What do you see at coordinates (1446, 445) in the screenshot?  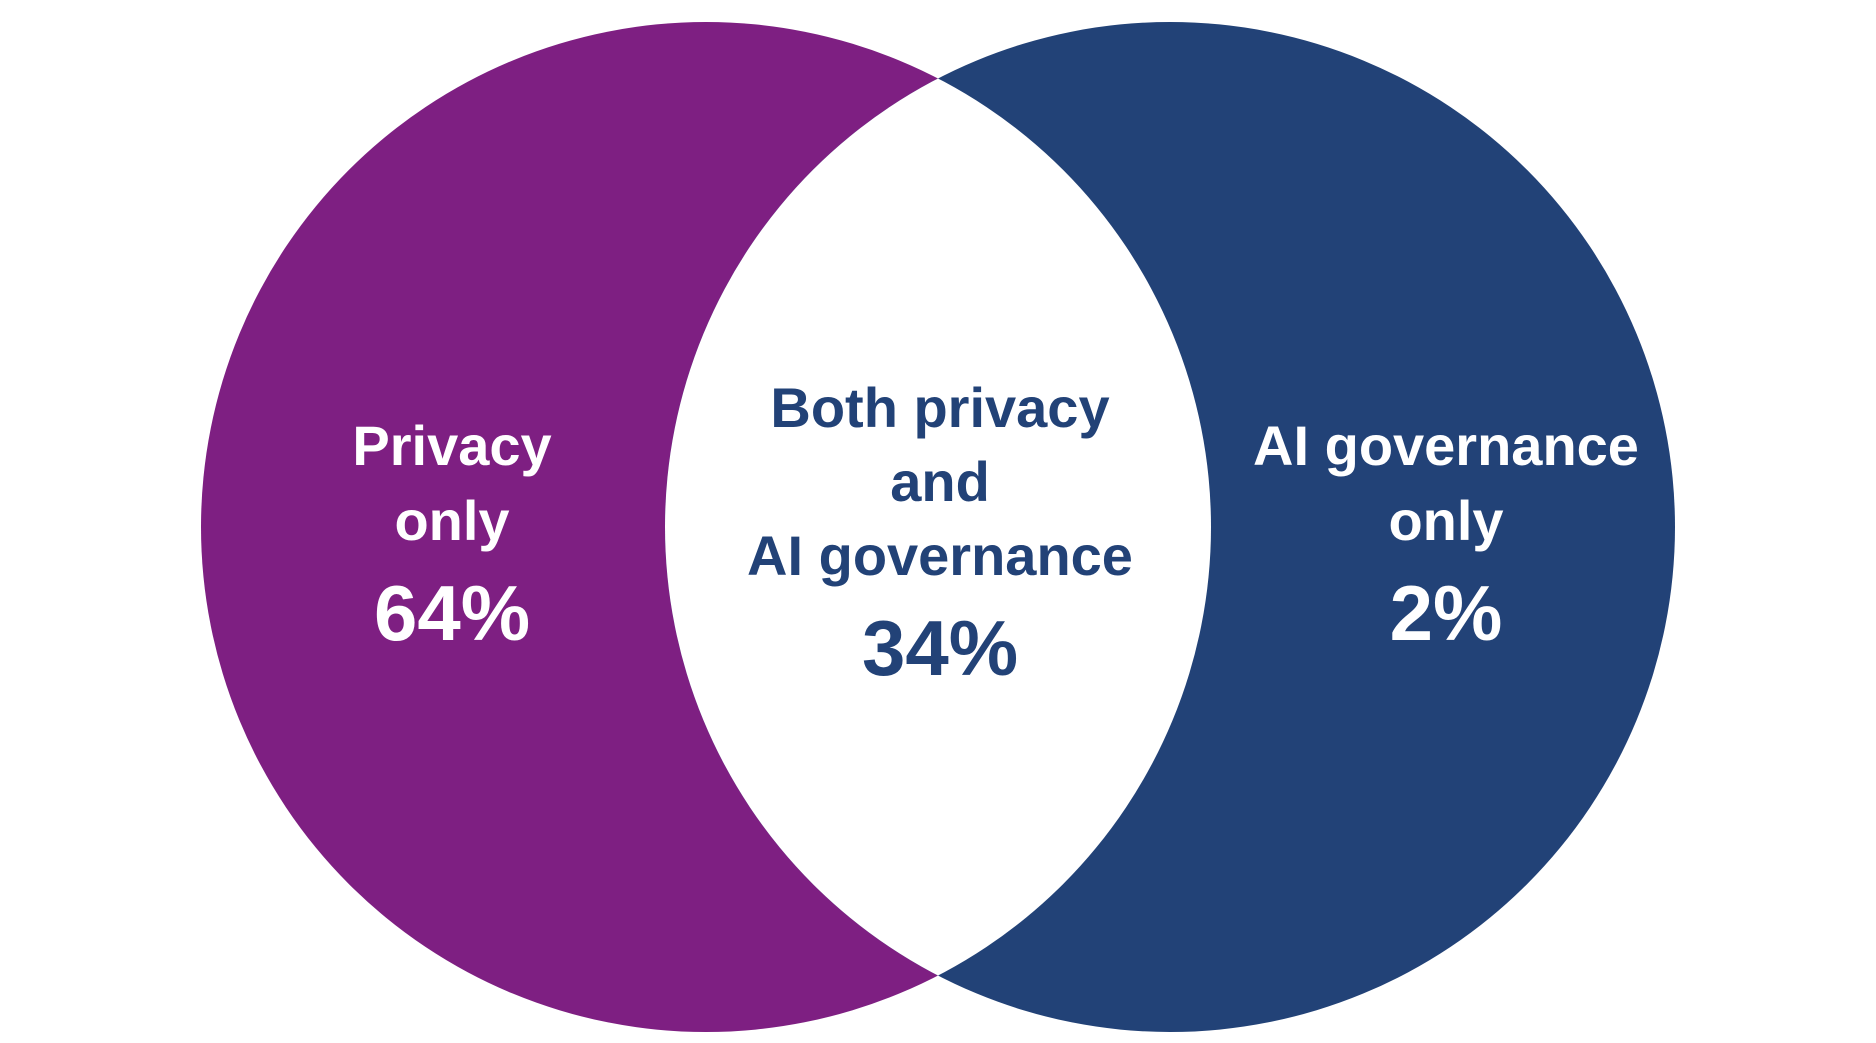 I see `ai-governance-only-line-1: AI governance` at bounding box center [1446, 445].